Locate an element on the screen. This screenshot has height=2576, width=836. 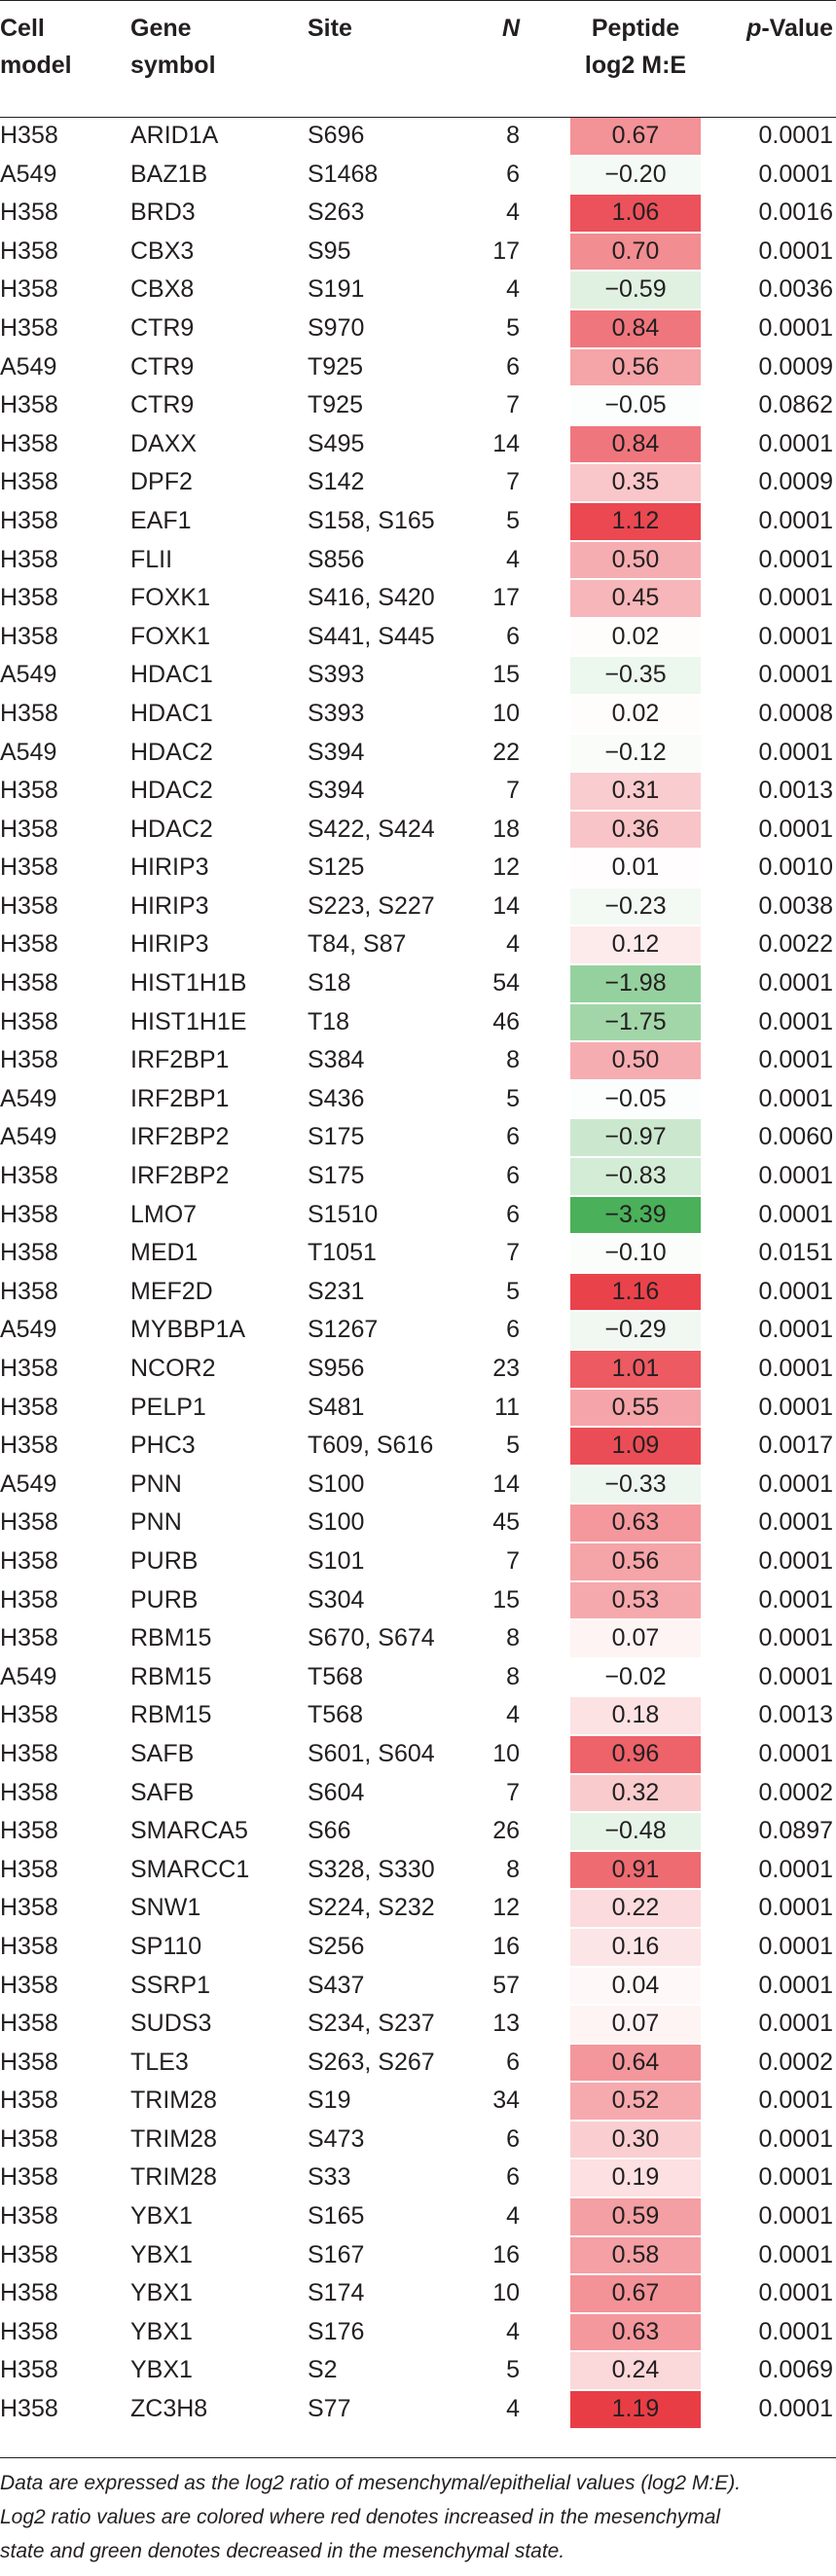
table-row: H358 LMO7 S1510 6 −3.39 0.0001 is located at coordinates (418, 1215).